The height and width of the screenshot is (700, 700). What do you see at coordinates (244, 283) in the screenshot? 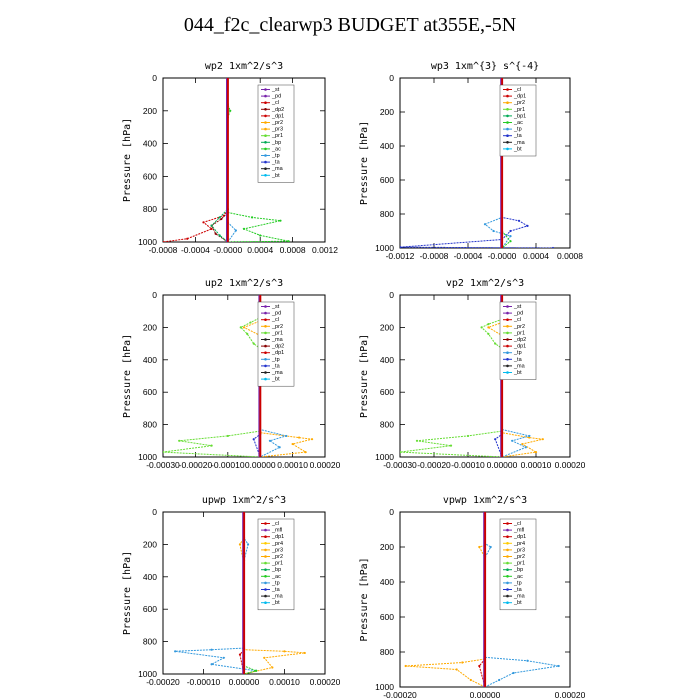
I see `panel-title: up2 1xm^2/s^3` at bounding box center [244, 283].